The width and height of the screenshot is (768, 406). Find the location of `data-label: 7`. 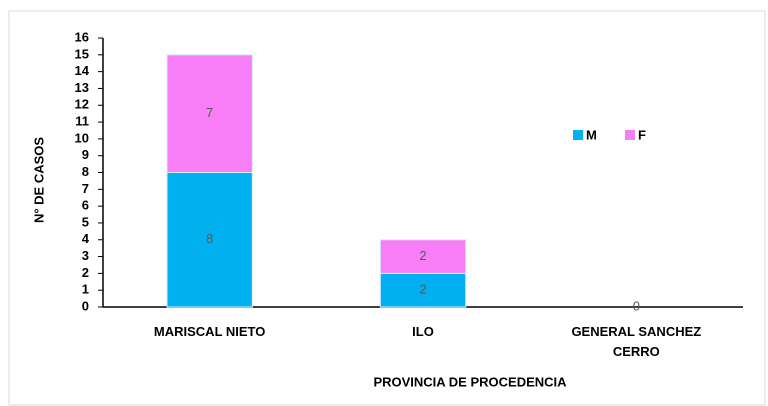

data-label: 7 is located at coordinates (209, 112).